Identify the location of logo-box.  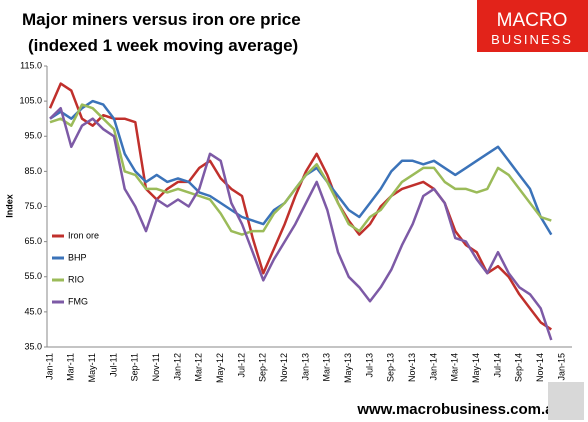
(532, 26).